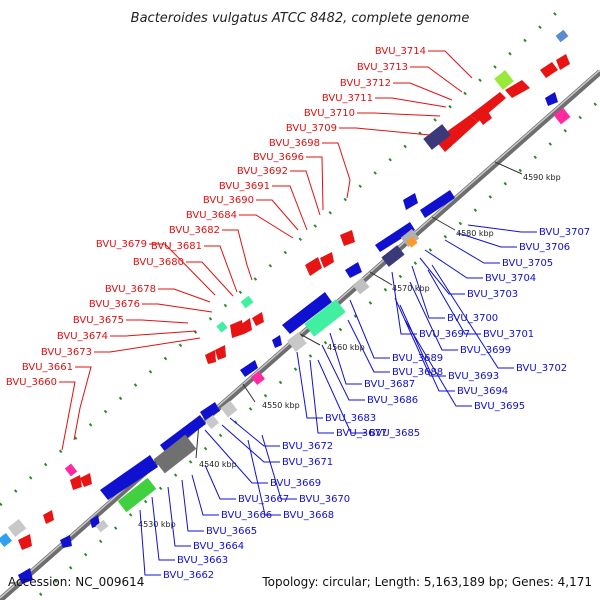  Describe the element at coordinates (417, 358) in the screenshot. I see `gene-label: BVU_3689` at that location.